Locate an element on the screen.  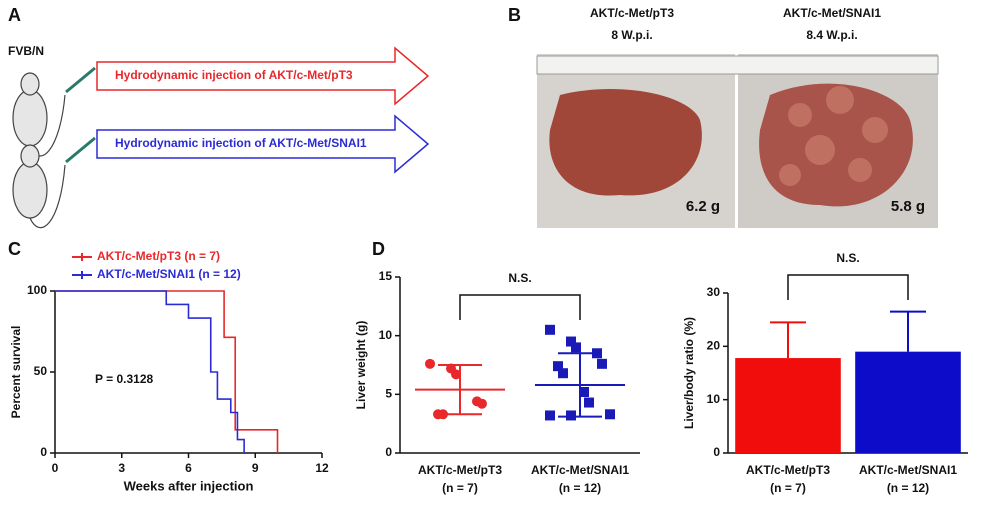
x-tick-label: 12 is located at coordinates (322, 468).